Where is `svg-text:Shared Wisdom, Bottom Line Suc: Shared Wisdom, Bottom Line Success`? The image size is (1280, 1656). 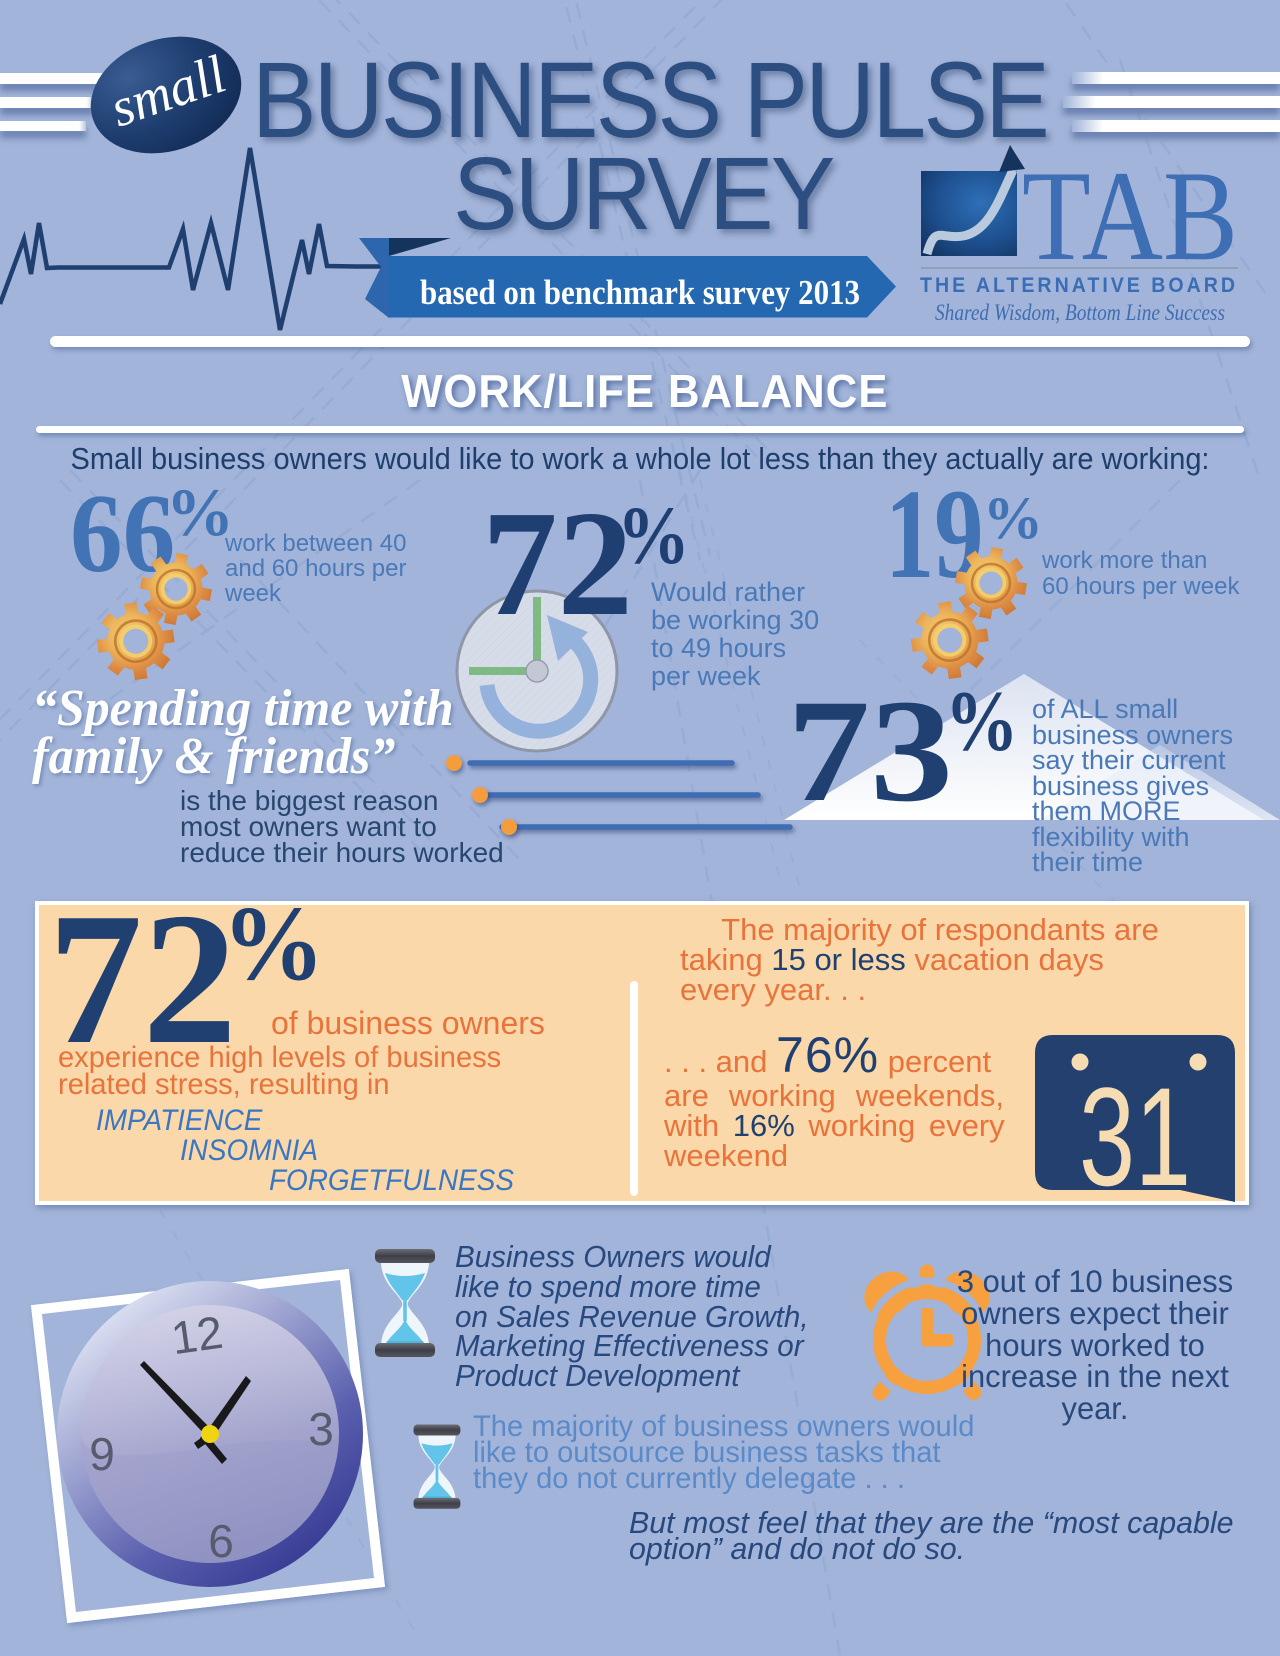 svg-text:Shared Wisdom, Bottom Line Suc: Shared Wisdom, Bottom Line Success is located at coordinates (1080, 312).